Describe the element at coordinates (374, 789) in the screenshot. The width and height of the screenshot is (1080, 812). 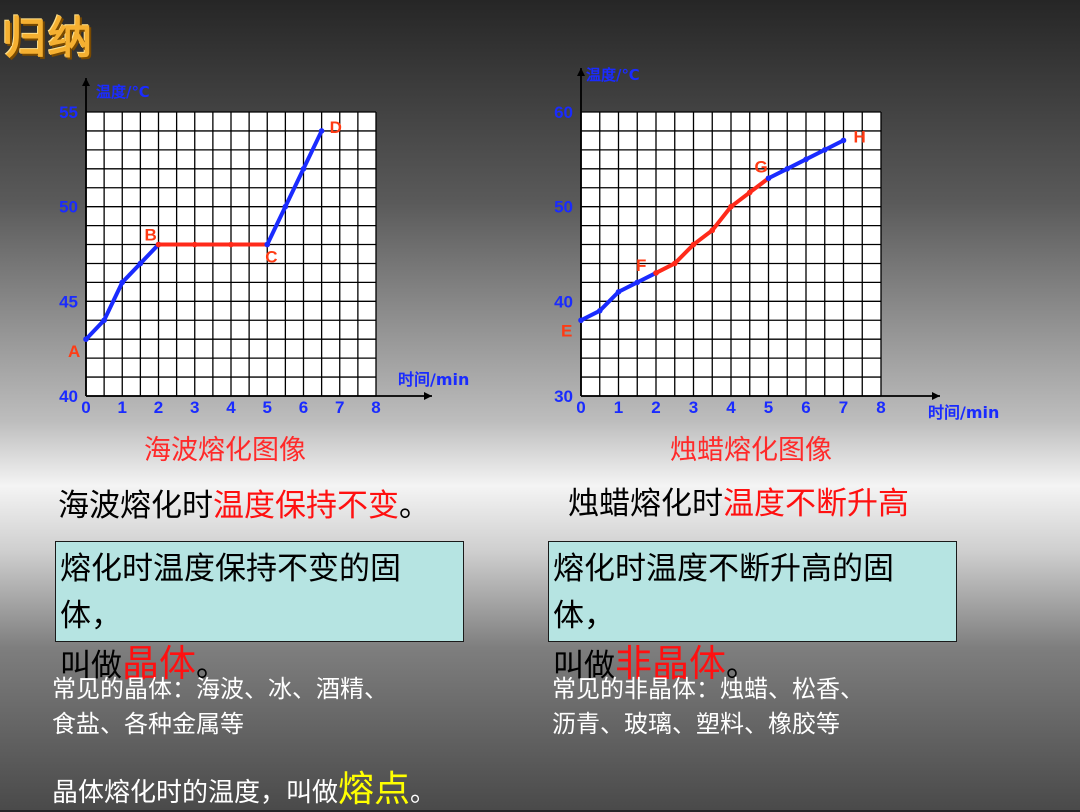
I see `melting-point-term: 熔点` at that location.